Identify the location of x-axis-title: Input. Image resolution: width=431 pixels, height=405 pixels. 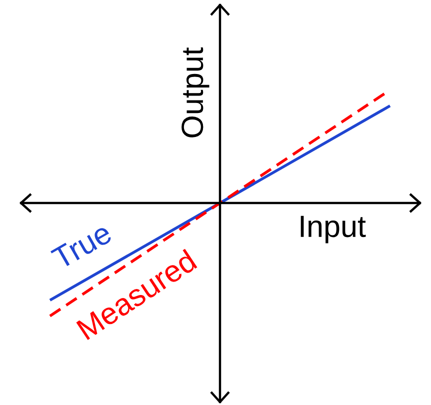
(333, 230).